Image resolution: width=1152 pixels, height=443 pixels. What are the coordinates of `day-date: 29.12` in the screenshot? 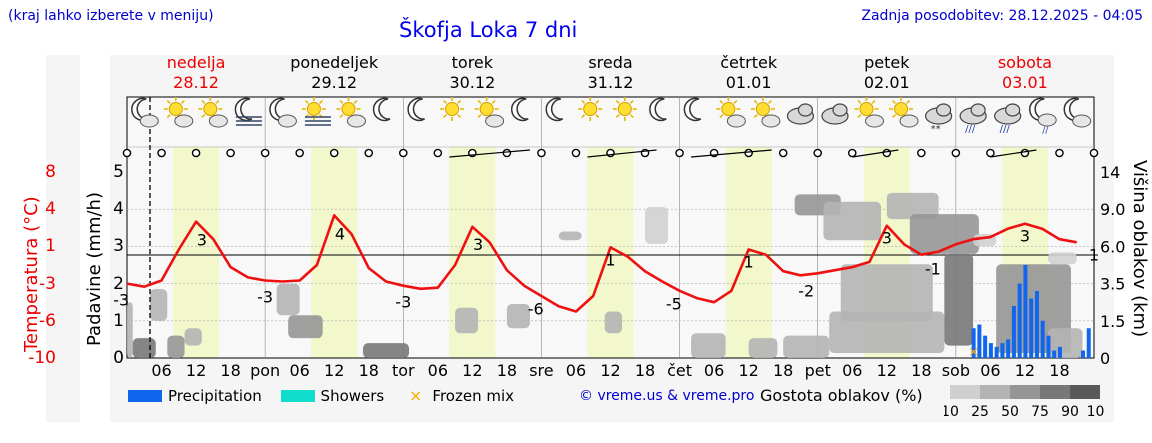 It's located at (334, 82).